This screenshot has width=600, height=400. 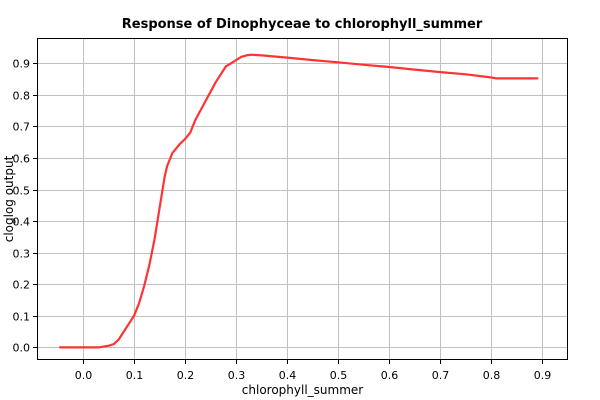 What do you see at coordinates (303, 390) in the screenshot?
I see `x-axis-title: chlorophyll_summer` at bounding box center [303, 390].